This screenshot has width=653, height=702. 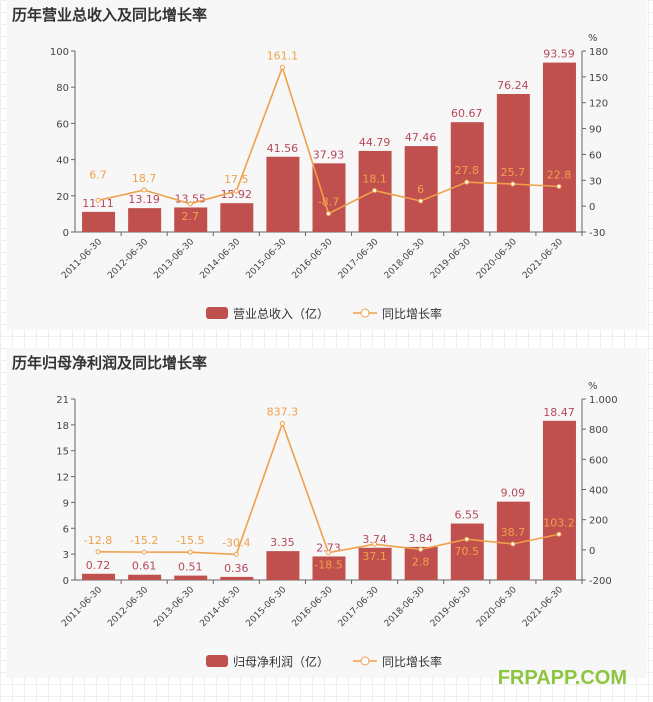 What do you see at coordinates (59, 52) in the screenshot?
I see `y-tick-label: 100` at bounding box center [59, 52].